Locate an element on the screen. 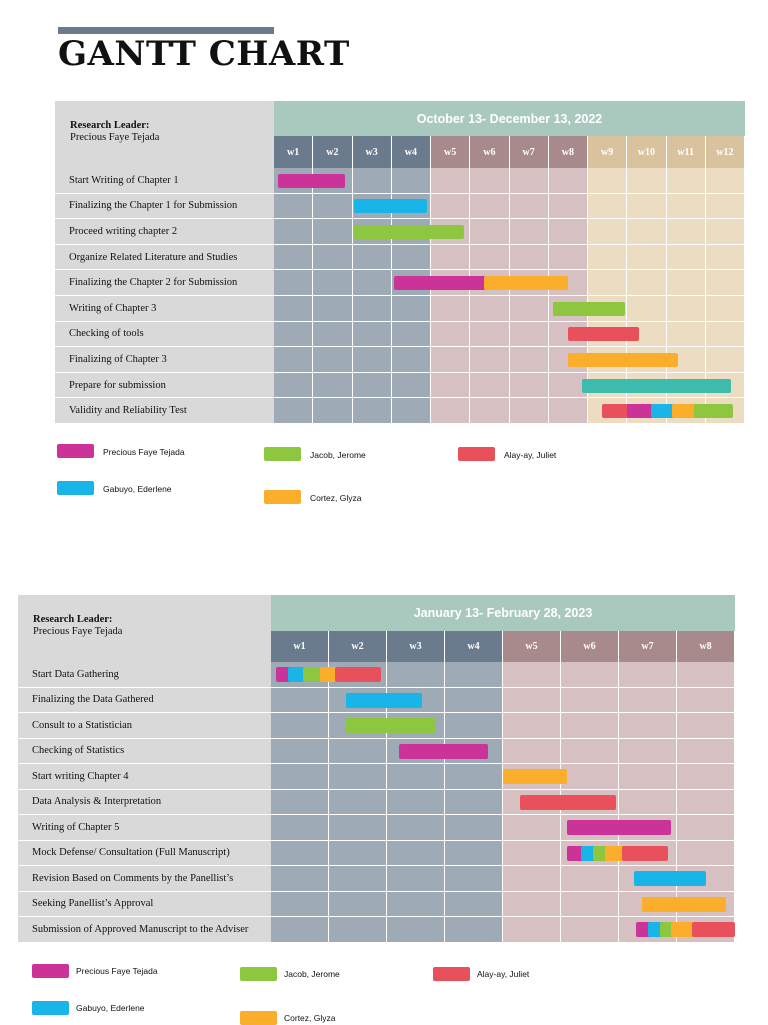  page-title: GANTT CHART is located at coordinates (204, 54).